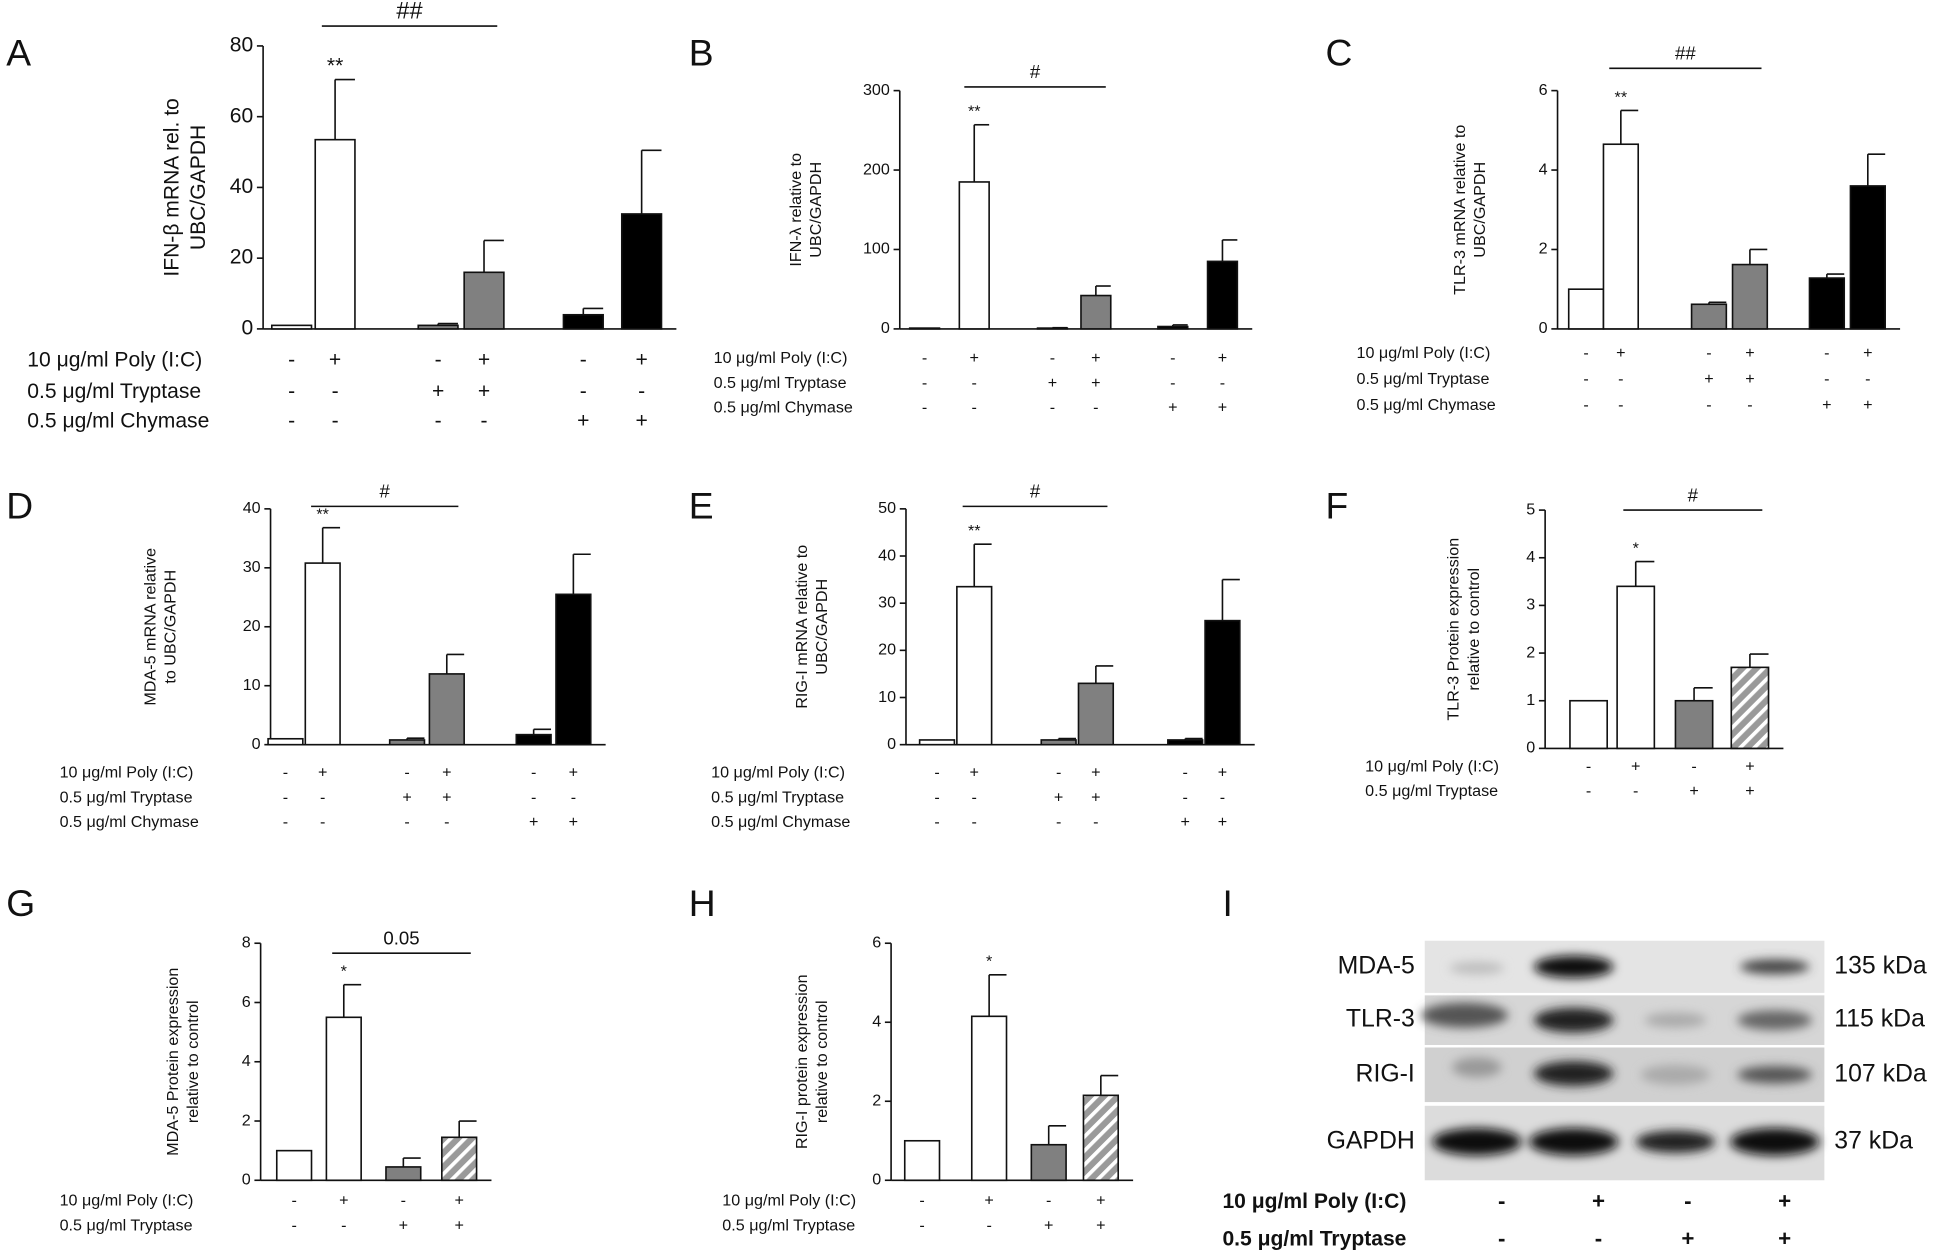  Describe the element at coordinates (1530, 700) in the screenshot. I see `y-tick-label: 1` at that location.